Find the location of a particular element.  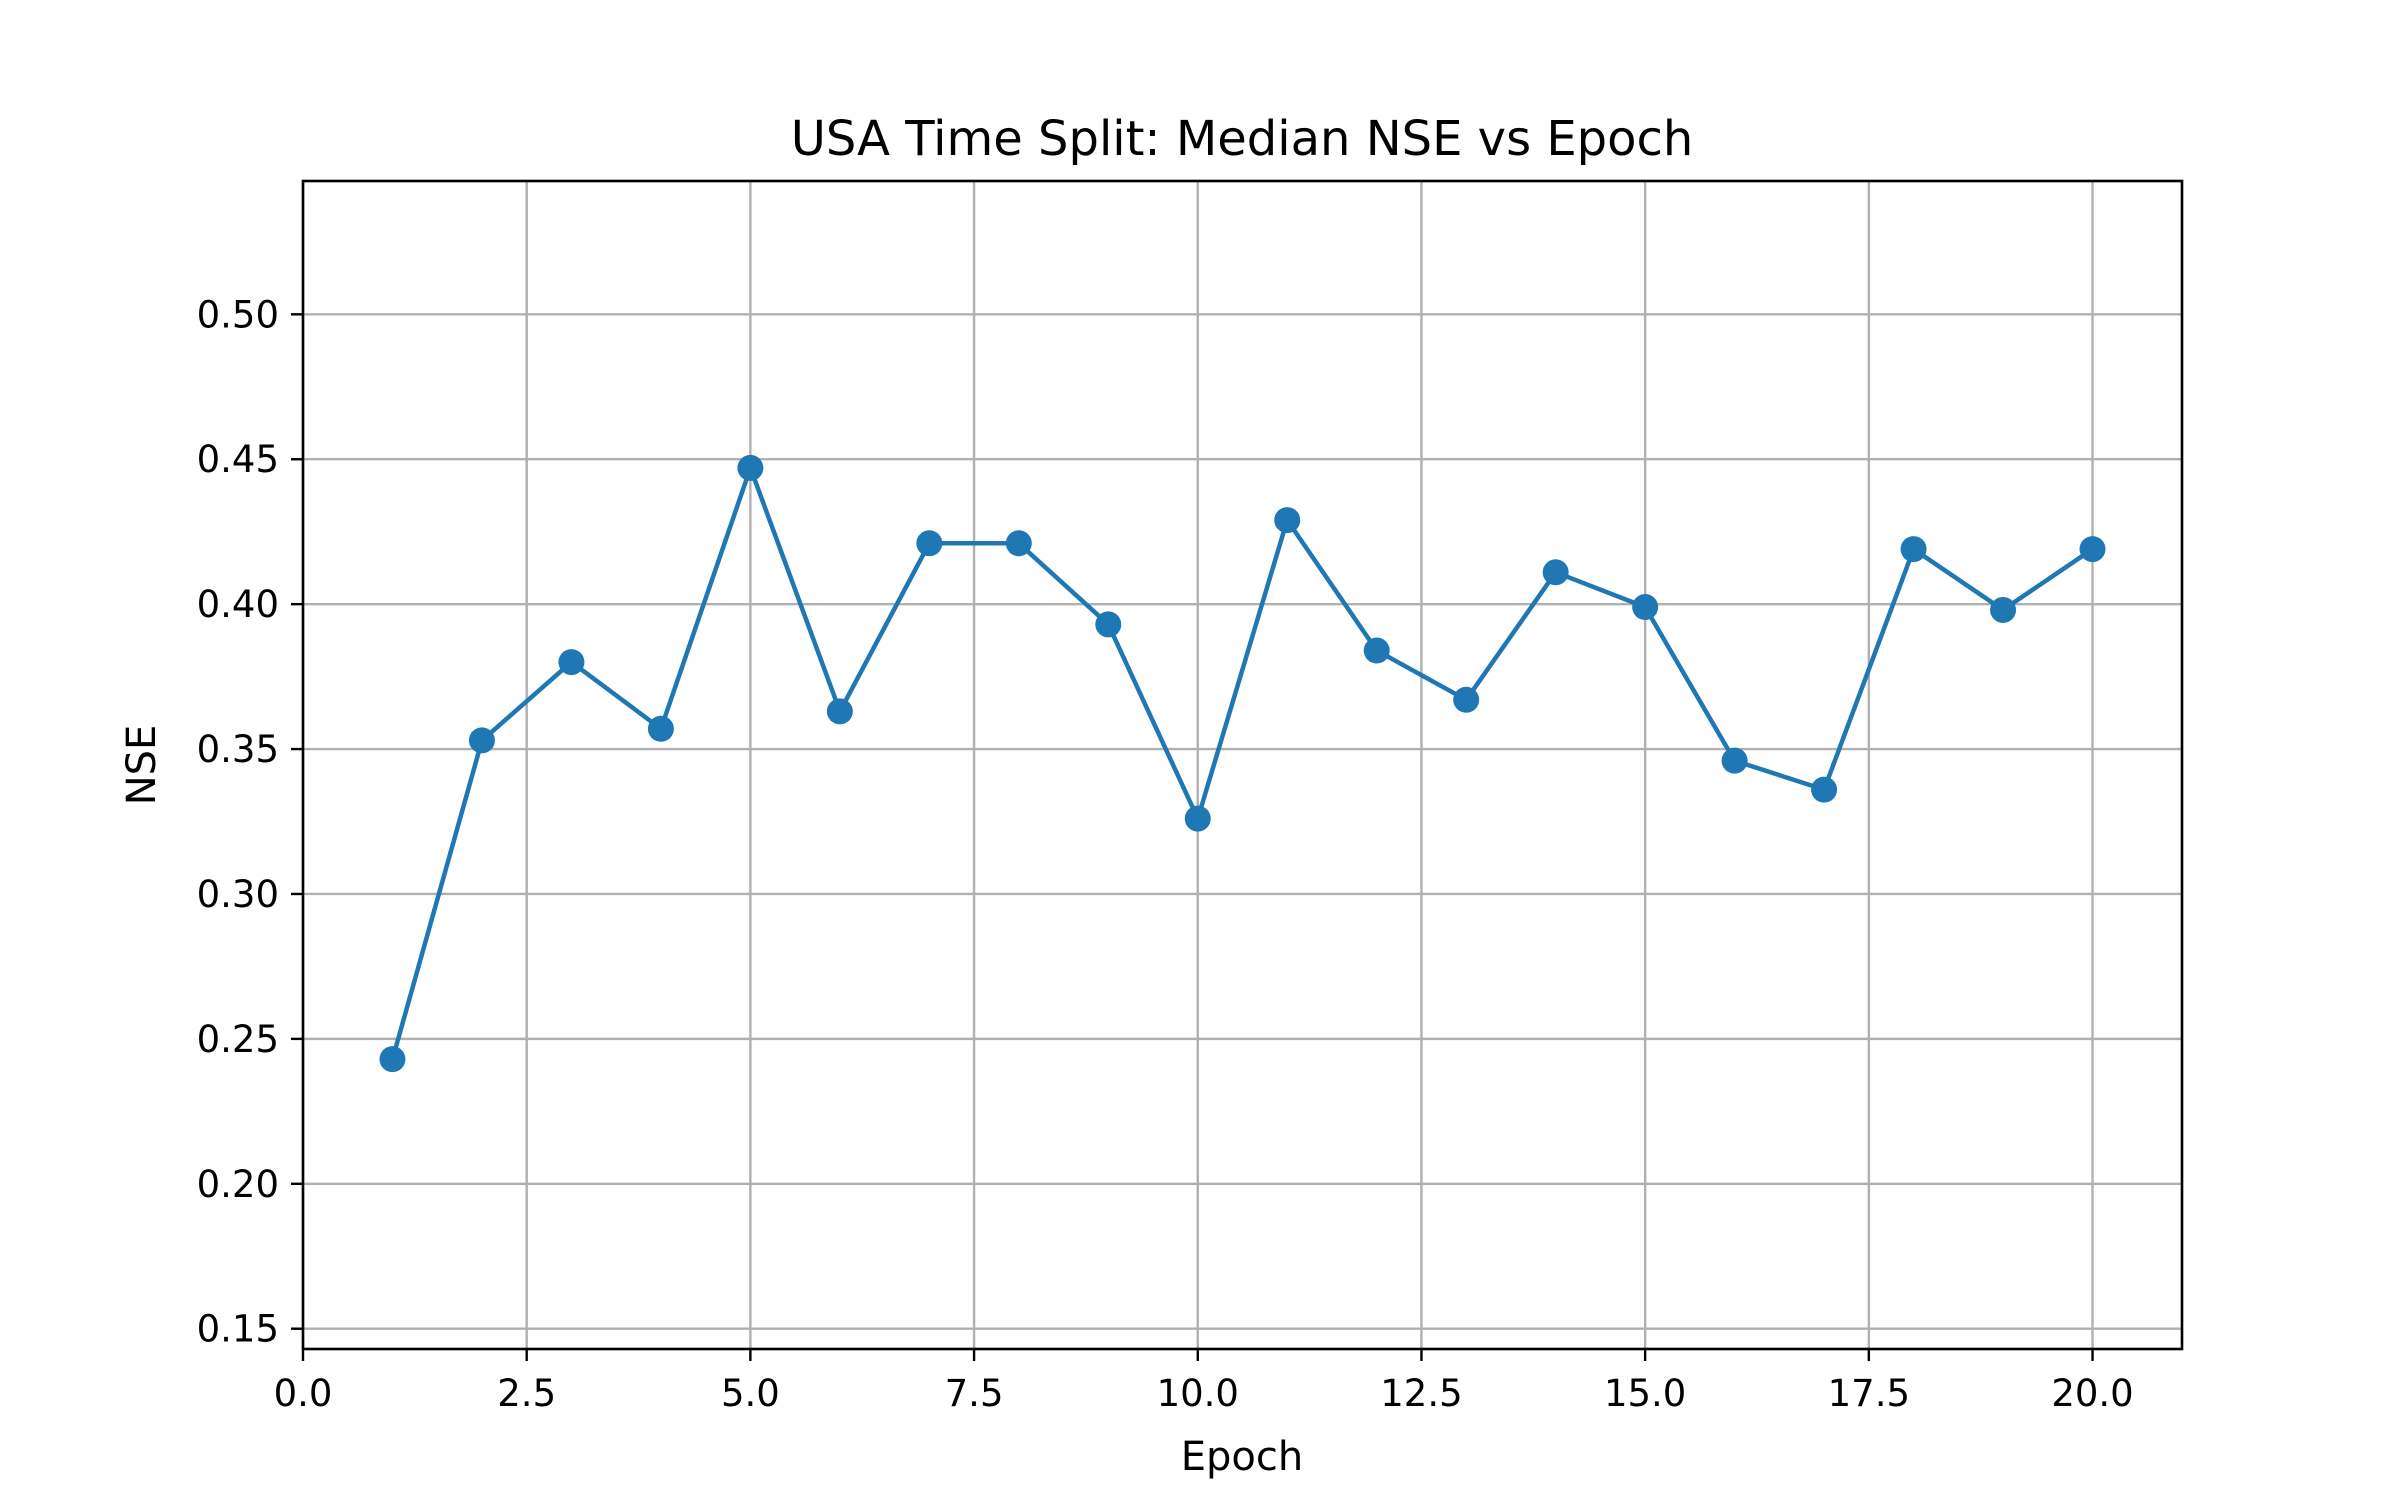

chart-title: USA Time Split: Median NSE vs Epoch is located at coordinates (1242, 139).